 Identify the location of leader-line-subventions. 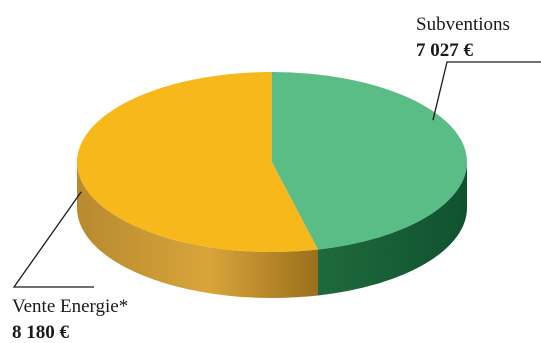
(486, 91).